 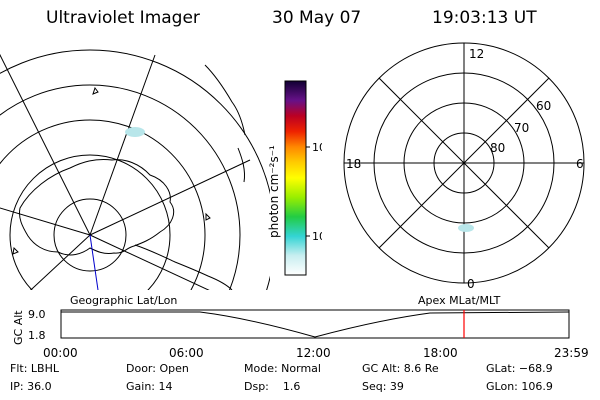 What do you see at coordinates (272, 386) in the screenshot?
I see `dsp-info: Dsp: 1.6` at bounding box center [272, 386].